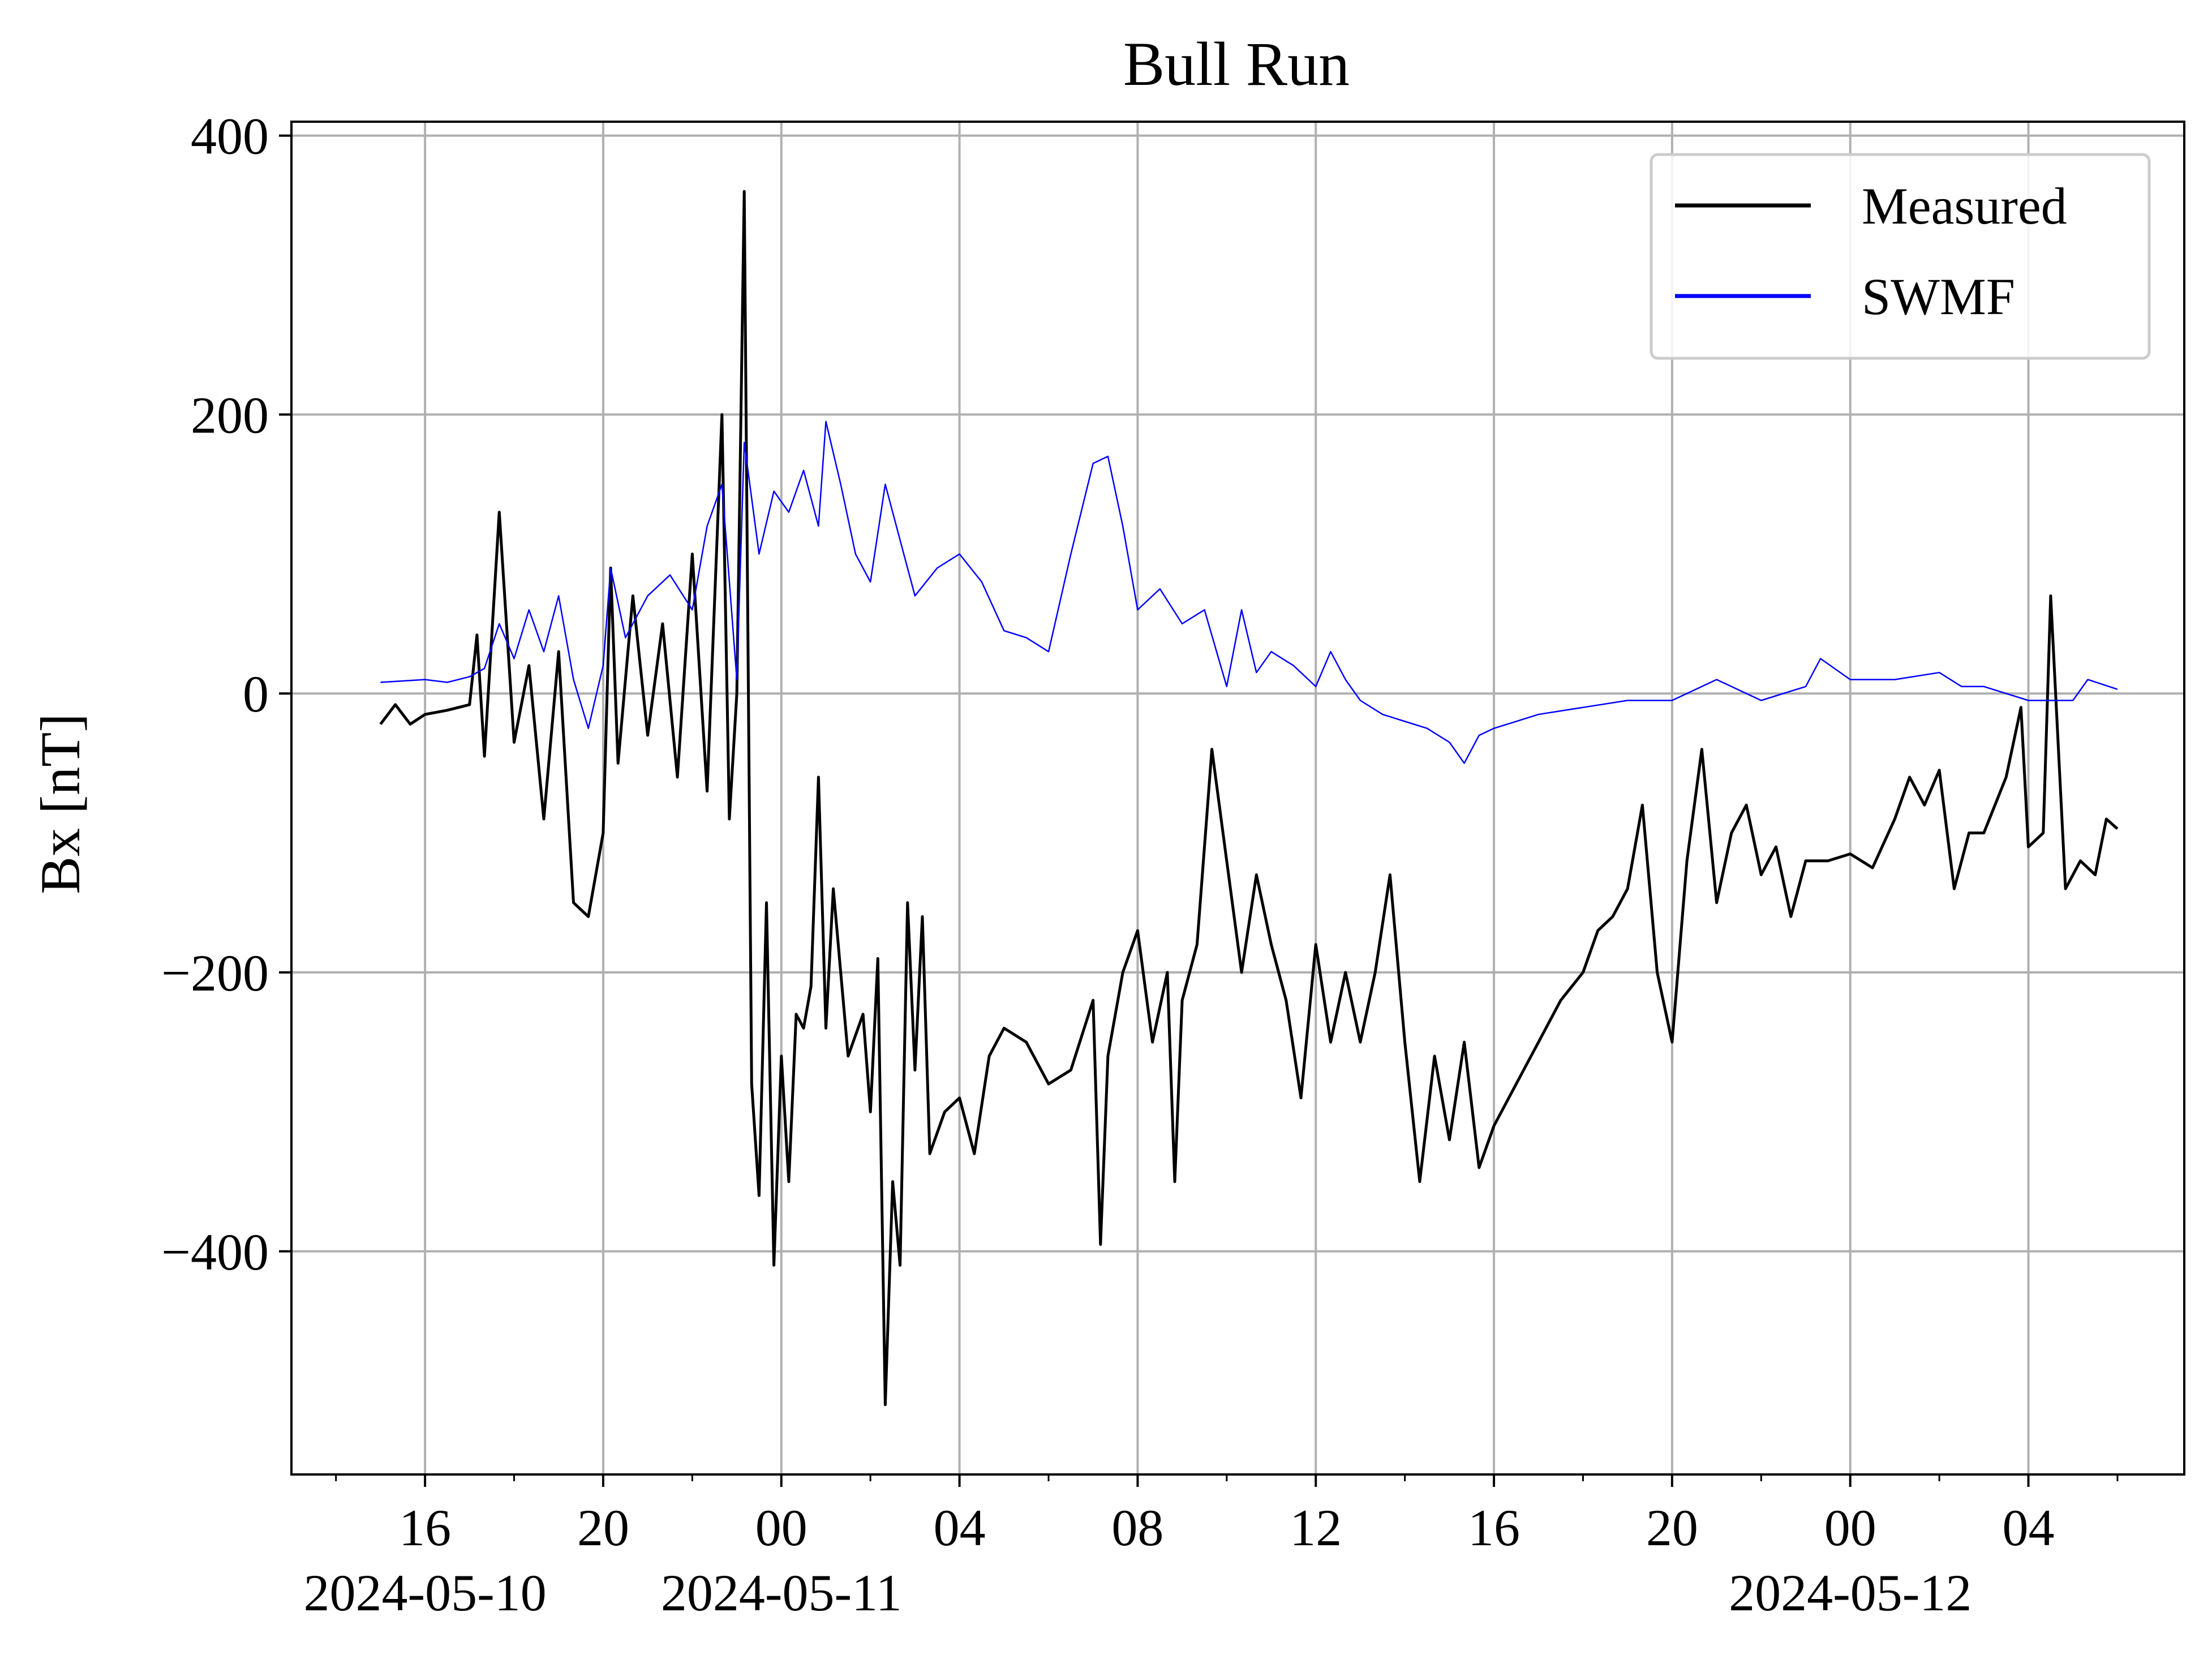 The image size is (2212, 1672). Describe the element at coordinates (60, 803) in the screenshot. I see `y-axis-label: Bx [nT]` at that location.